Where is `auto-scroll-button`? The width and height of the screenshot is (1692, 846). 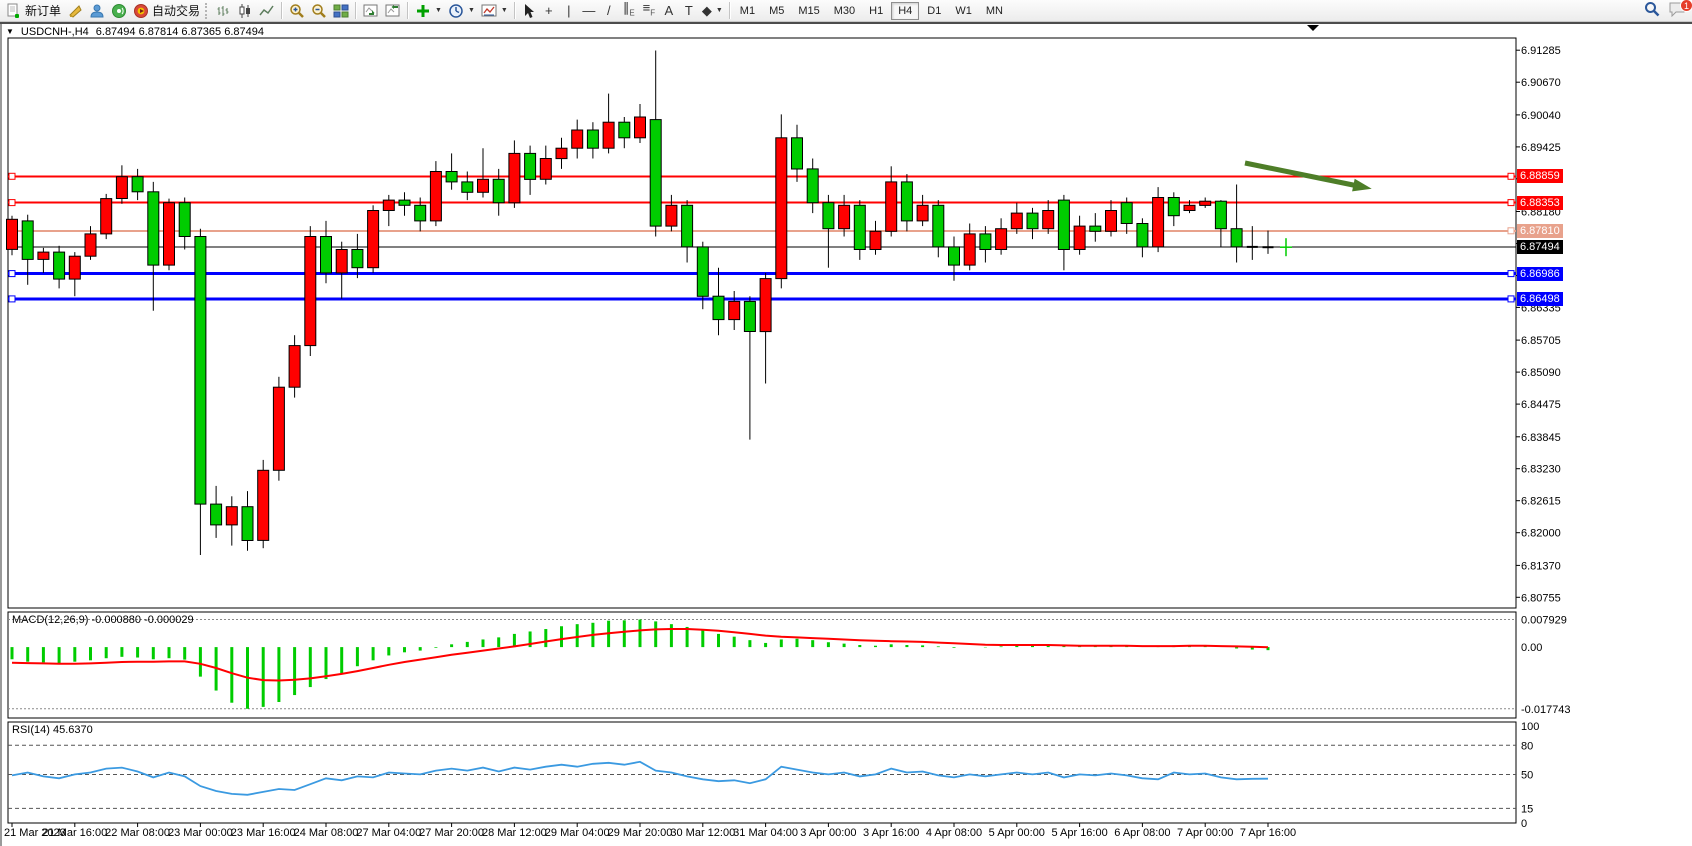
auto-scroll-button is located at coordinates (371, 11).